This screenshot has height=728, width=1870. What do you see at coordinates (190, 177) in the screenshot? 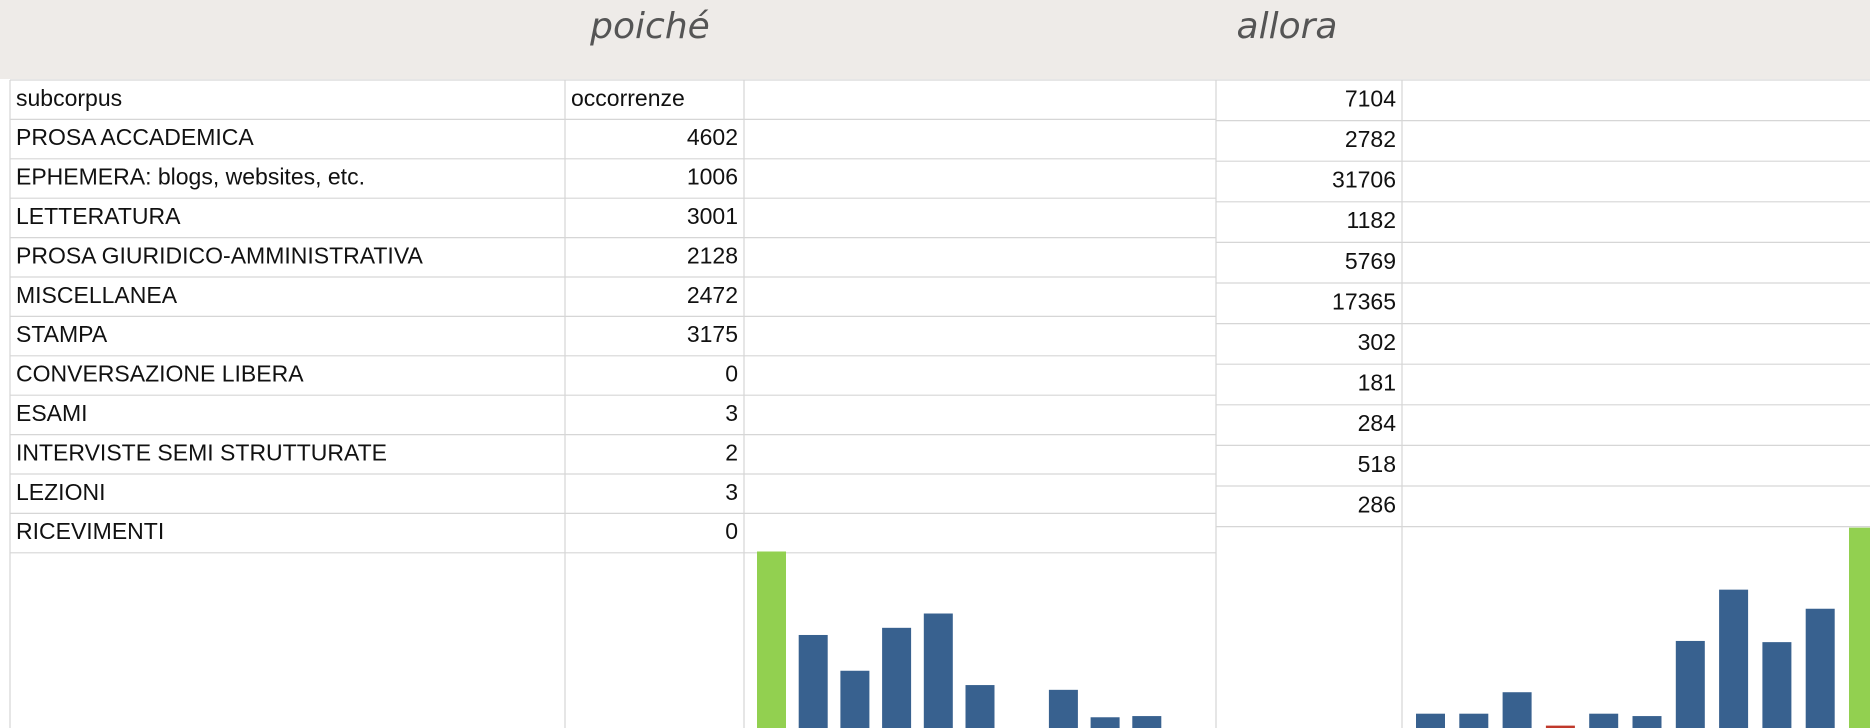
I see `cell-label: EPHEMERA: blogs, websites, etc.` at bounding box center [190, 177].